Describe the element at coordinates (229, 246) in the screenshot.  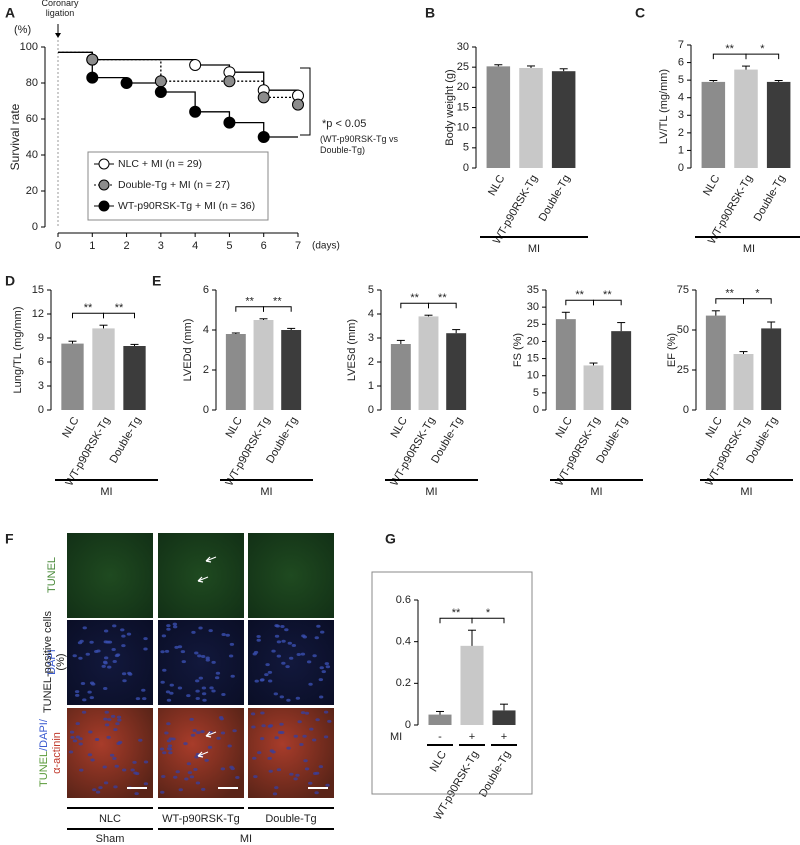
I see `x-tick-label: 5` at that location.